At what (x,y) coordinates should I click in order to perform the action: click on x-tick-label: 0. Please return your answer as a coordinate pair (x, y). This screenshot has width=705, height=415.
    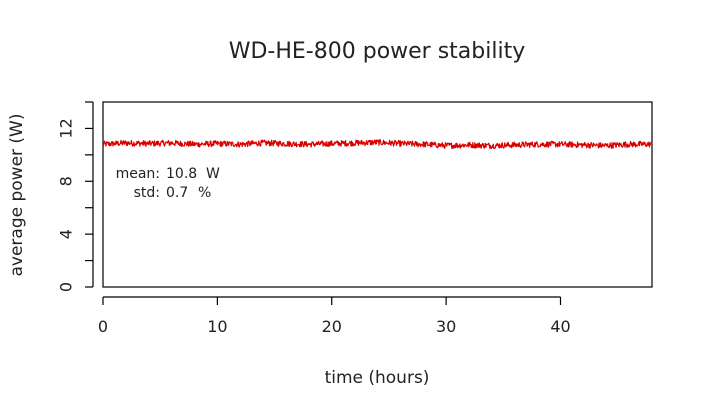
    Looking at the image, I should click on (103, 326).